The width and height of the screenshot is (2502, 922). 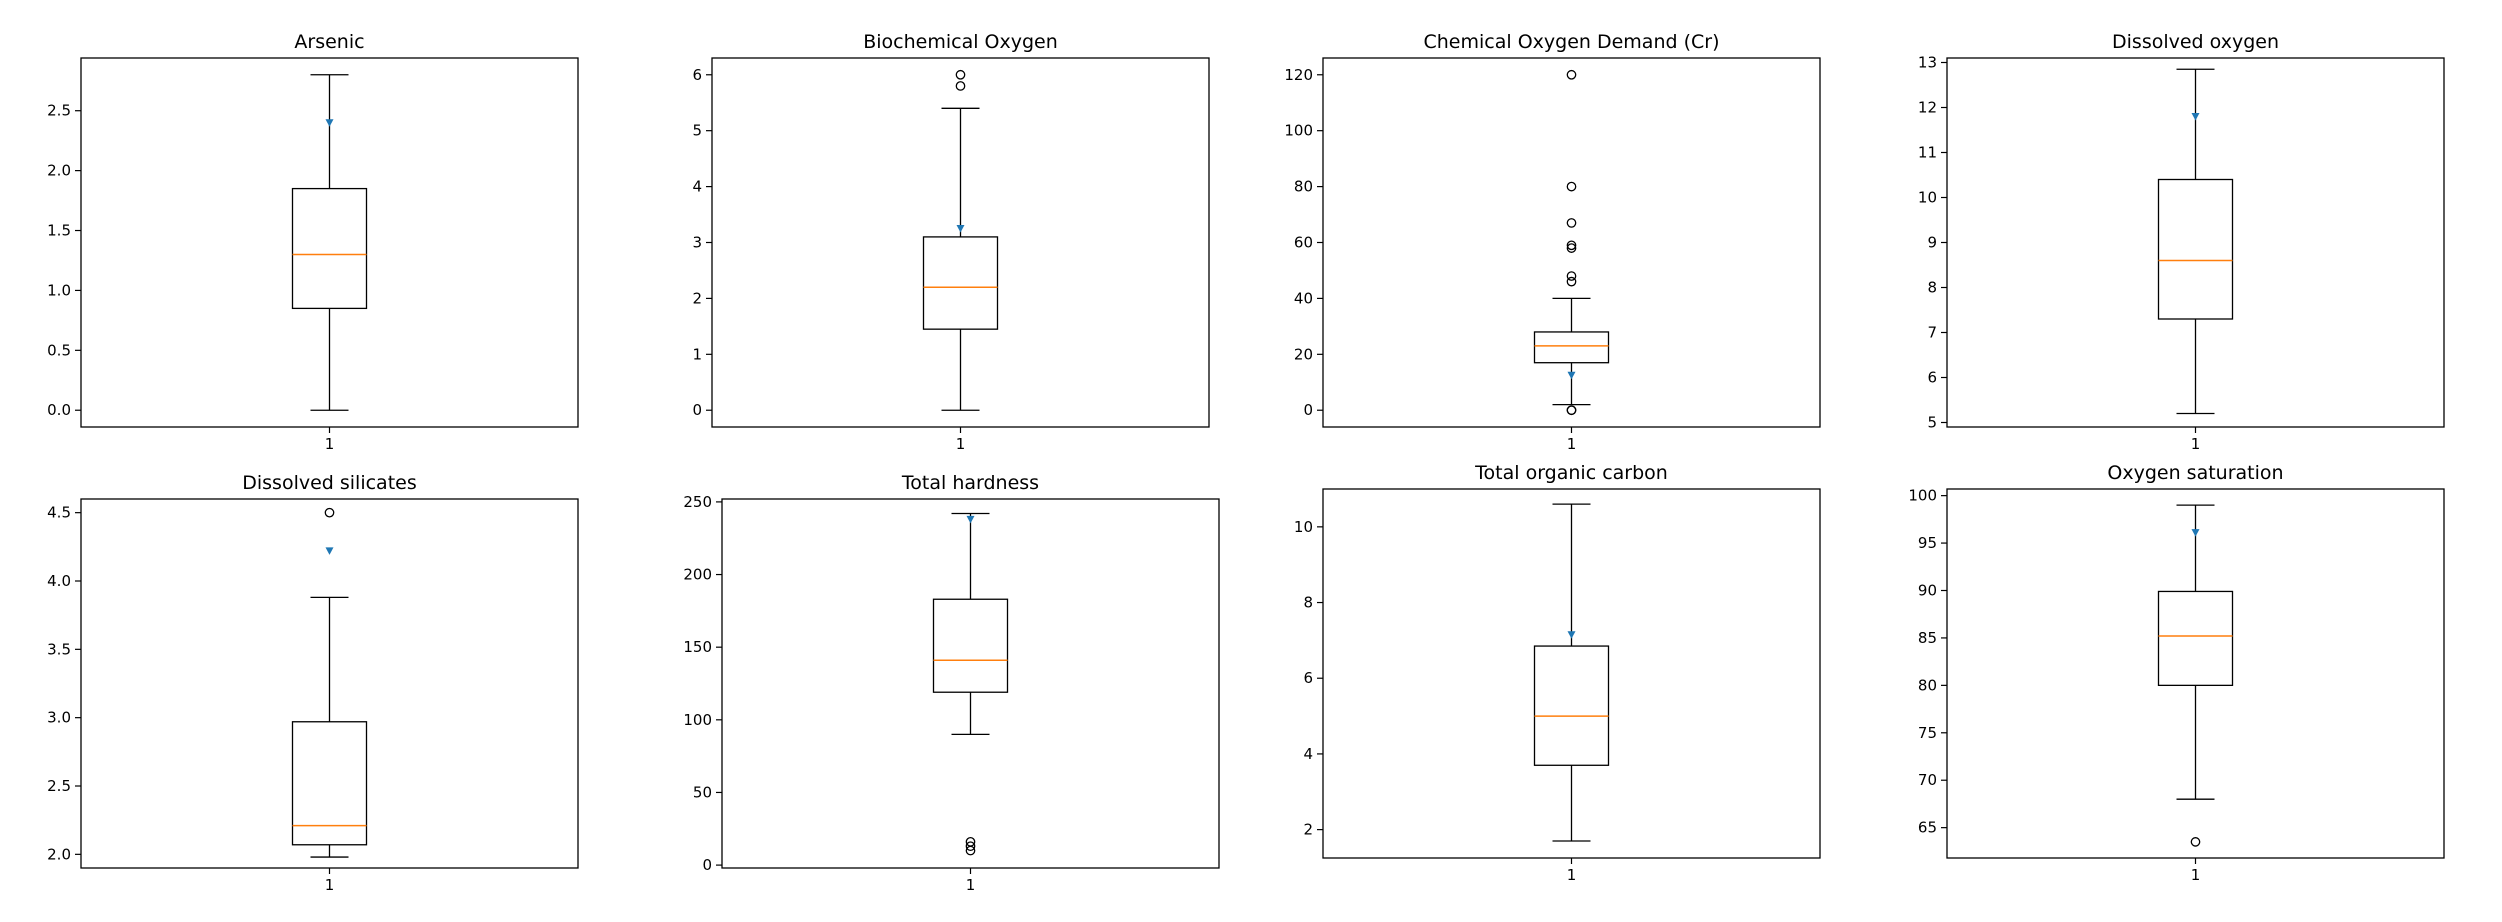 What do you see at coordinates (697, 354) in the screenshot?
I see `y-tick-label: 1` at bounding box center [697, 354].